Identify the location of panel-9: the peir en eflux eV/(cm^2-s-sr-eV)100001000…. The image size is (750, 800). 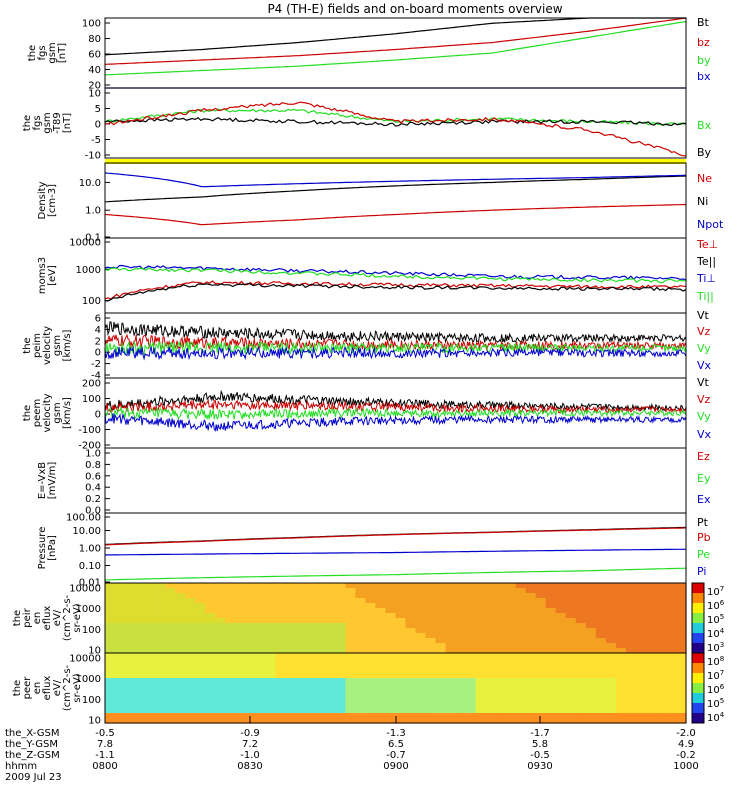
(368, 619).